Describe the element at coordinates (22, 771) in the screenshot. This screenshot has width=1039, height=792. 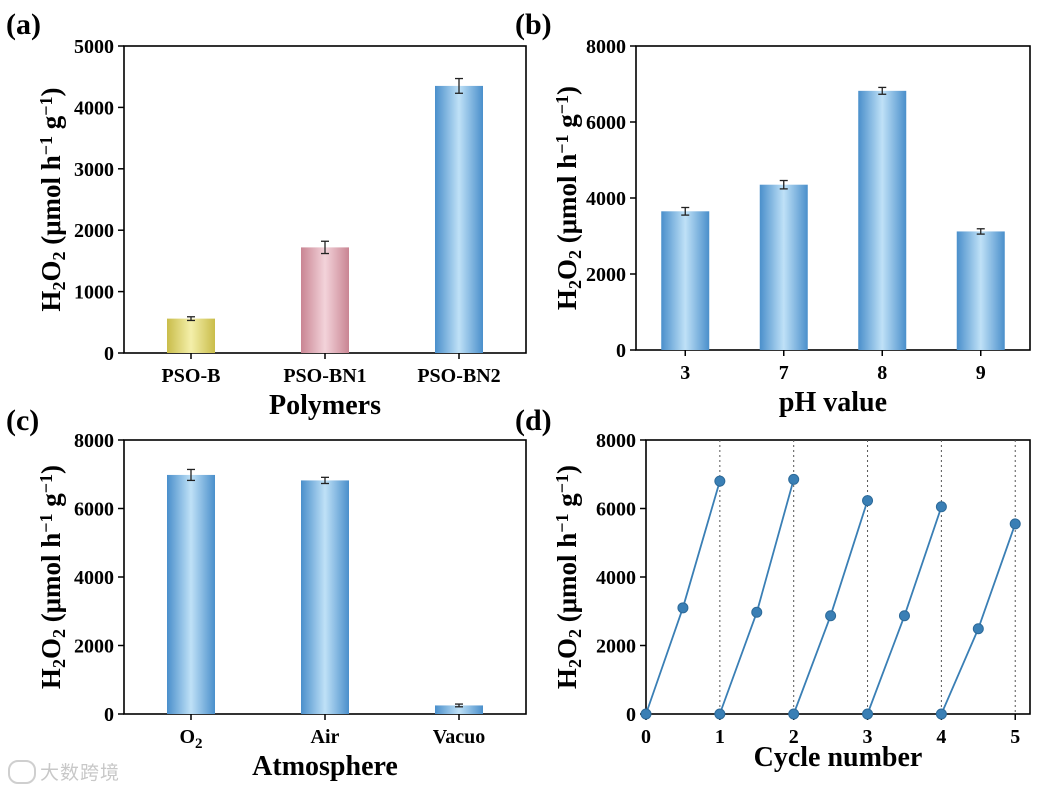
I see `watermark-logo-icon` at that location.